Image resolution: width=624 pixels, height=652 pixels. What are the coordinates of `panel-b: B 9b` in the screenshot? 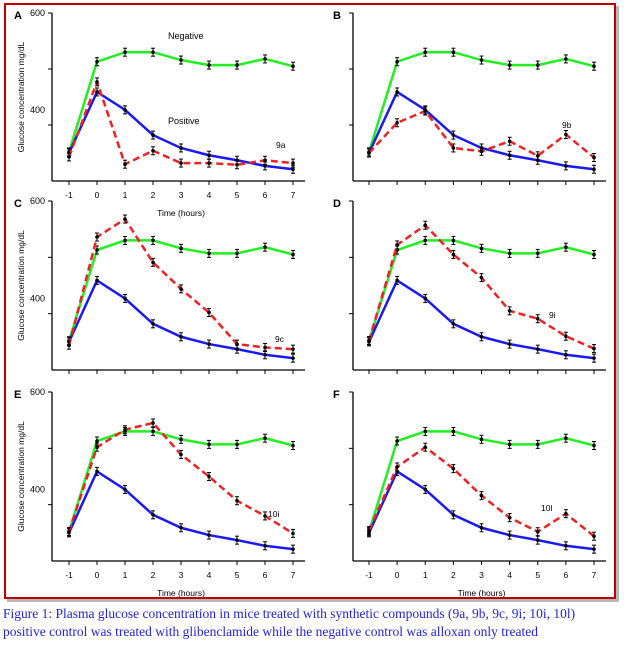 It's located at (469, 97).